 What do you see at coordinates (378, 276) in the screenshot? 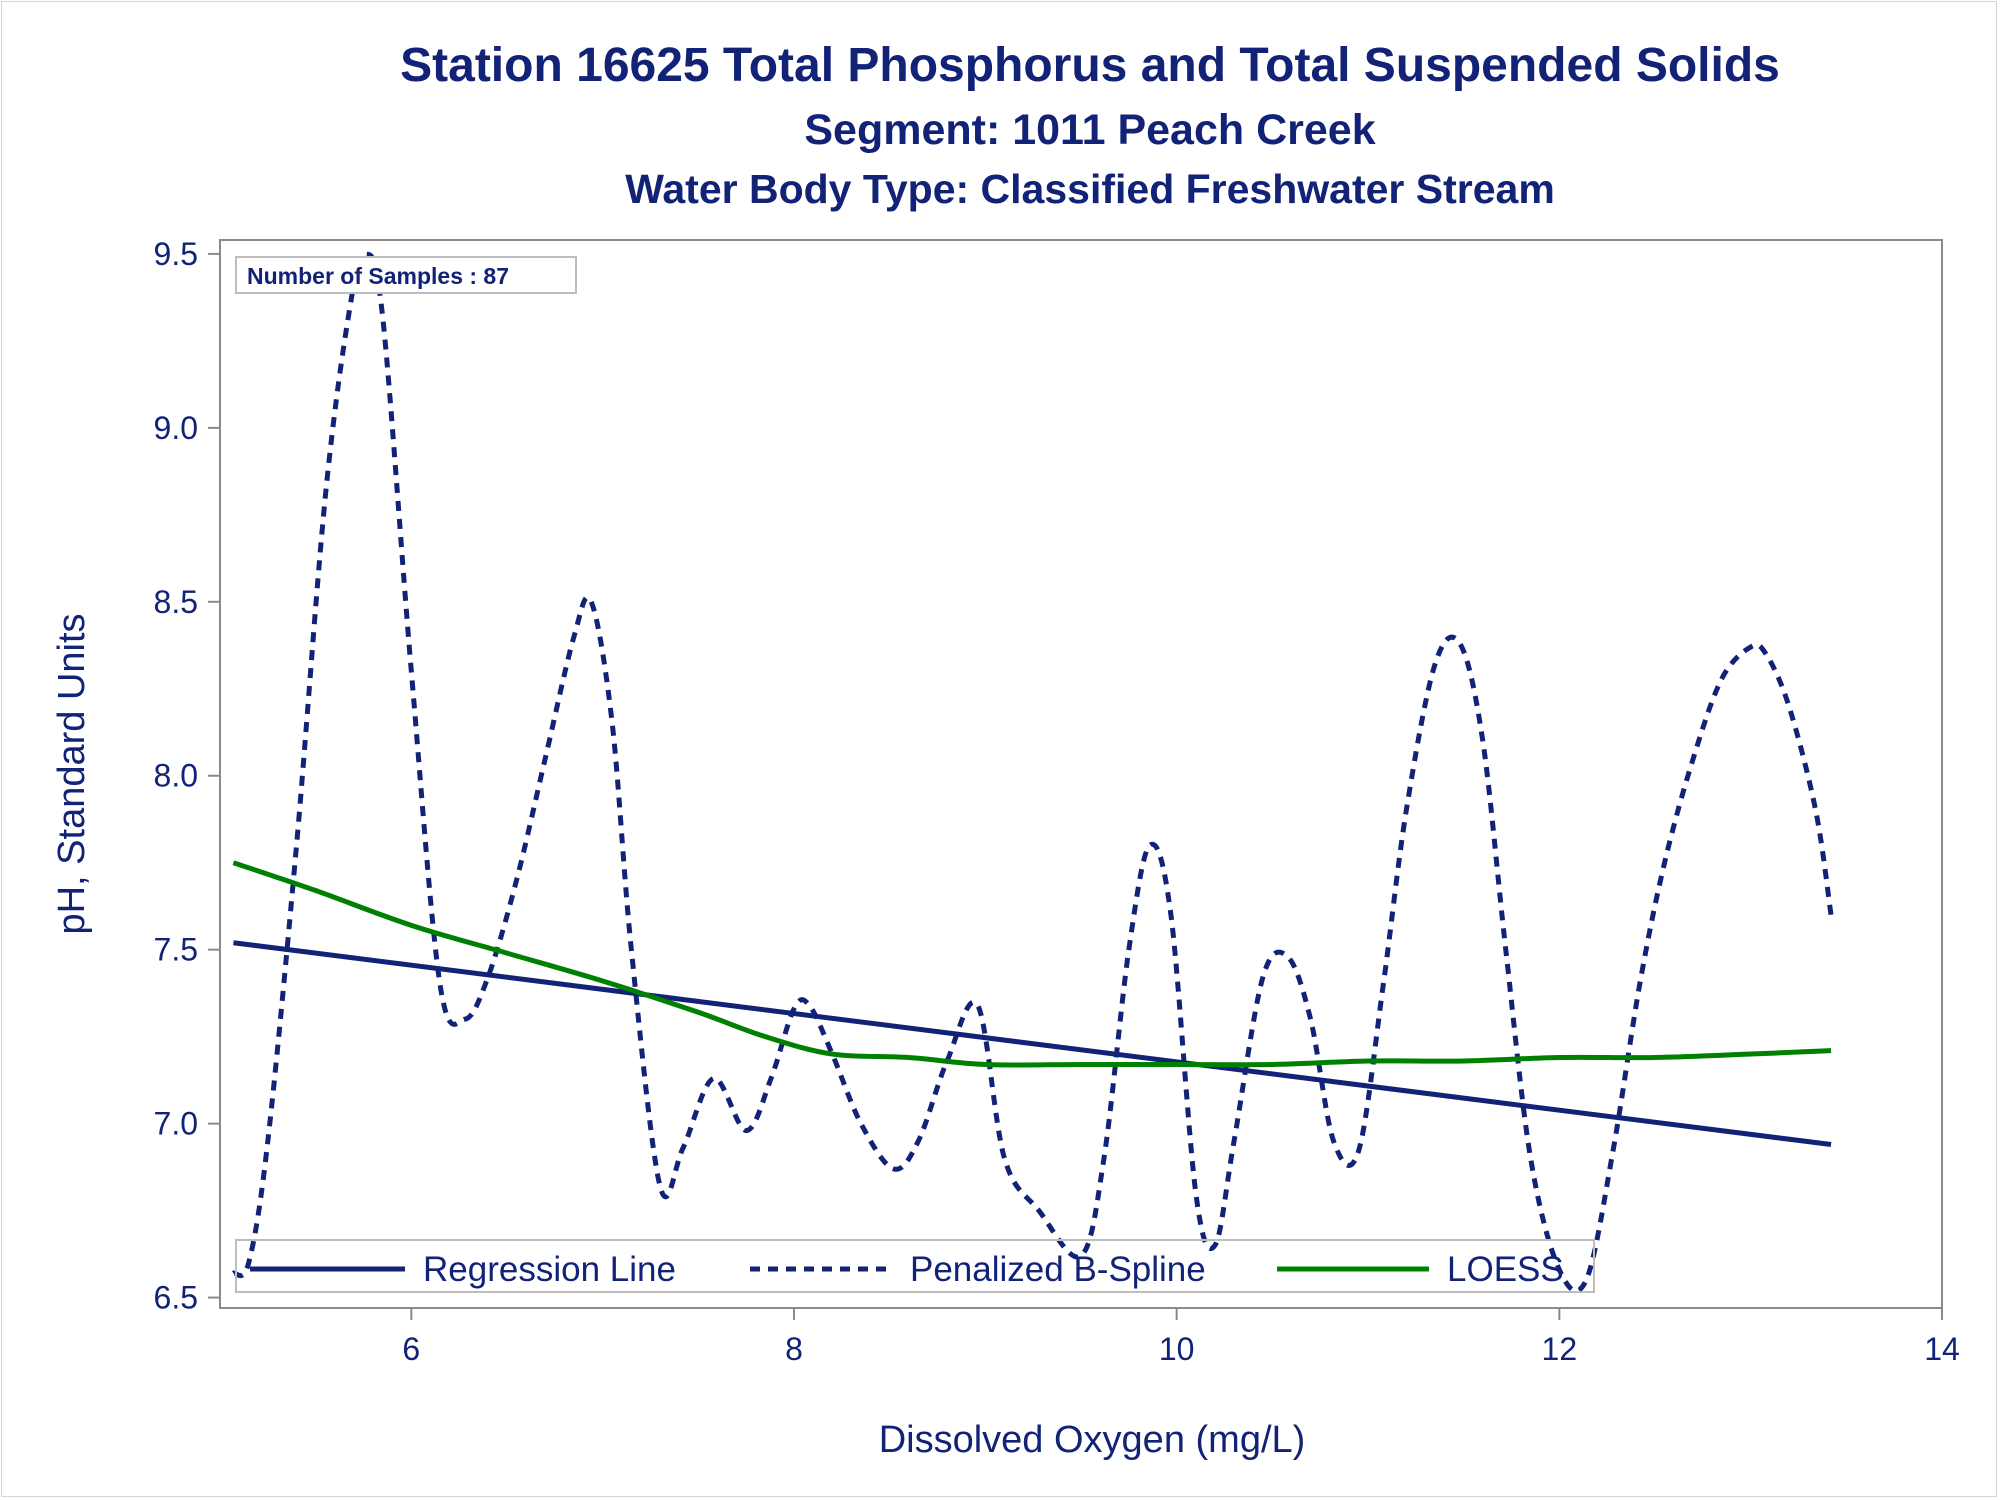
I see `sample-count-text: Number of Samples : 87` at bounding box center [378, 276].